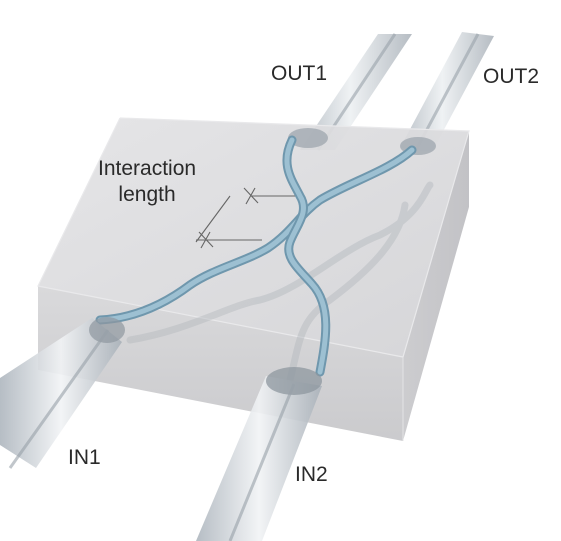 The height and width of the screenshot is (541, 561). What do you see at coordinates (299, 73) in the screenshot?
I see `label-out1: OUT1` at bounding box center [299, 73].